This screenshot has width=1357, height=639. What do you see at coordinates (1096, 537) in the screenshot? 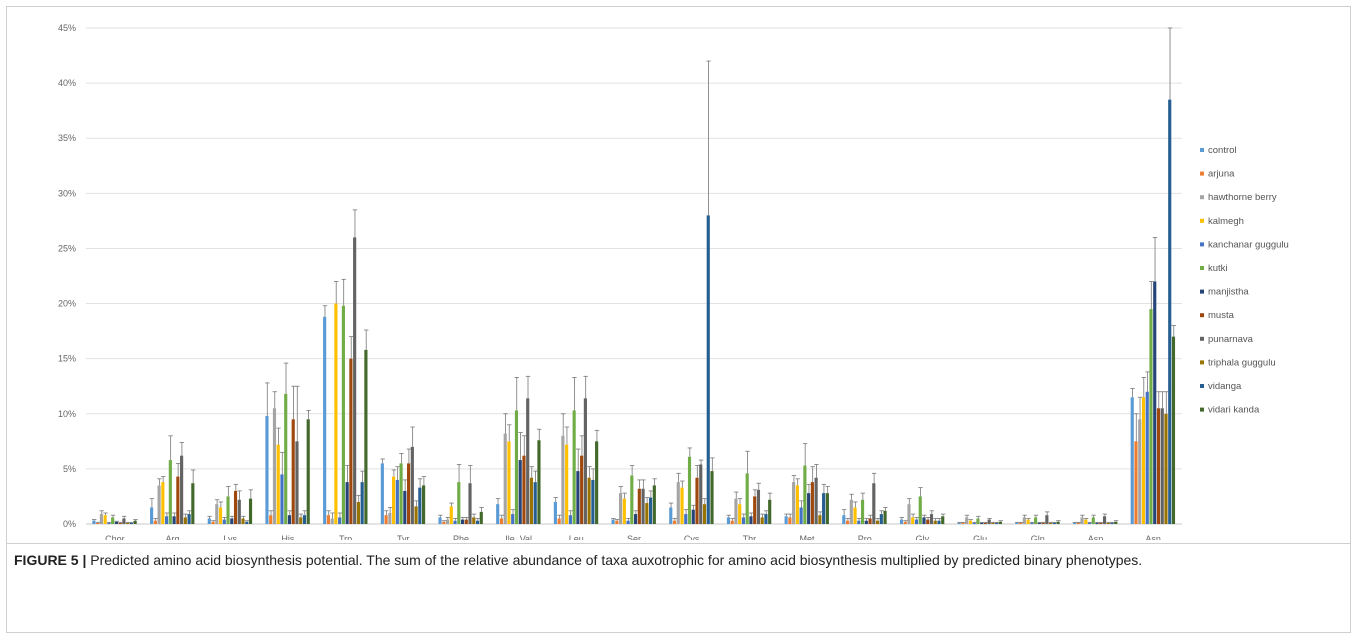
I see `x-tick-label: Asp` at bounding box center [1096, 537].